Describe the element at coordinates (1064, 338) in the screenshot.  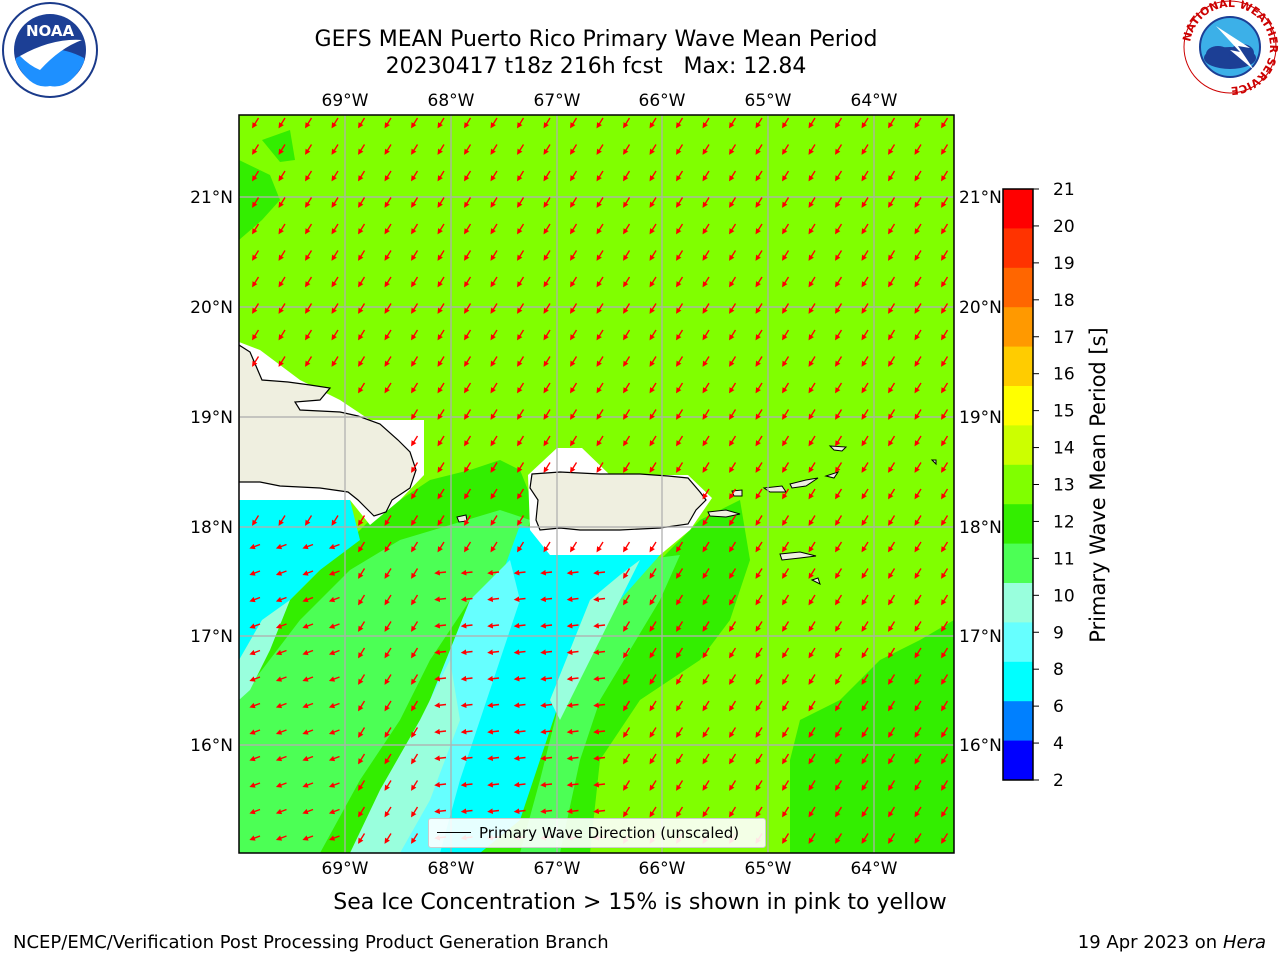
I see `colorbar-tick-label: 17` at that location.